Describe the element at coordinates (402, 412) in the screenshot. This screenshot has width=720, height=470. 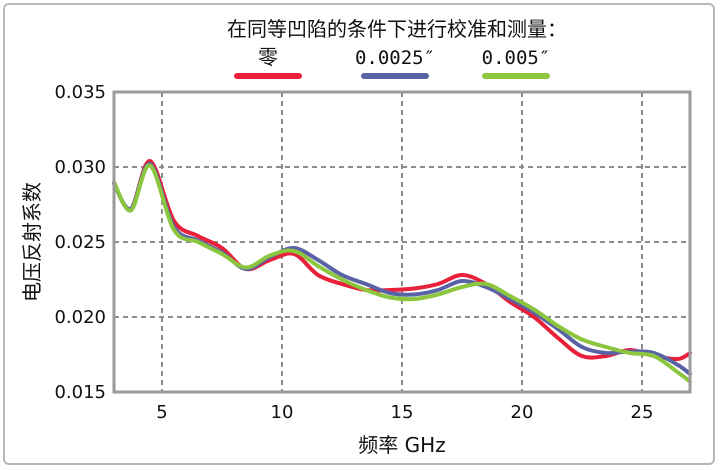
I see `x-tick-label-2: 15` at that location.